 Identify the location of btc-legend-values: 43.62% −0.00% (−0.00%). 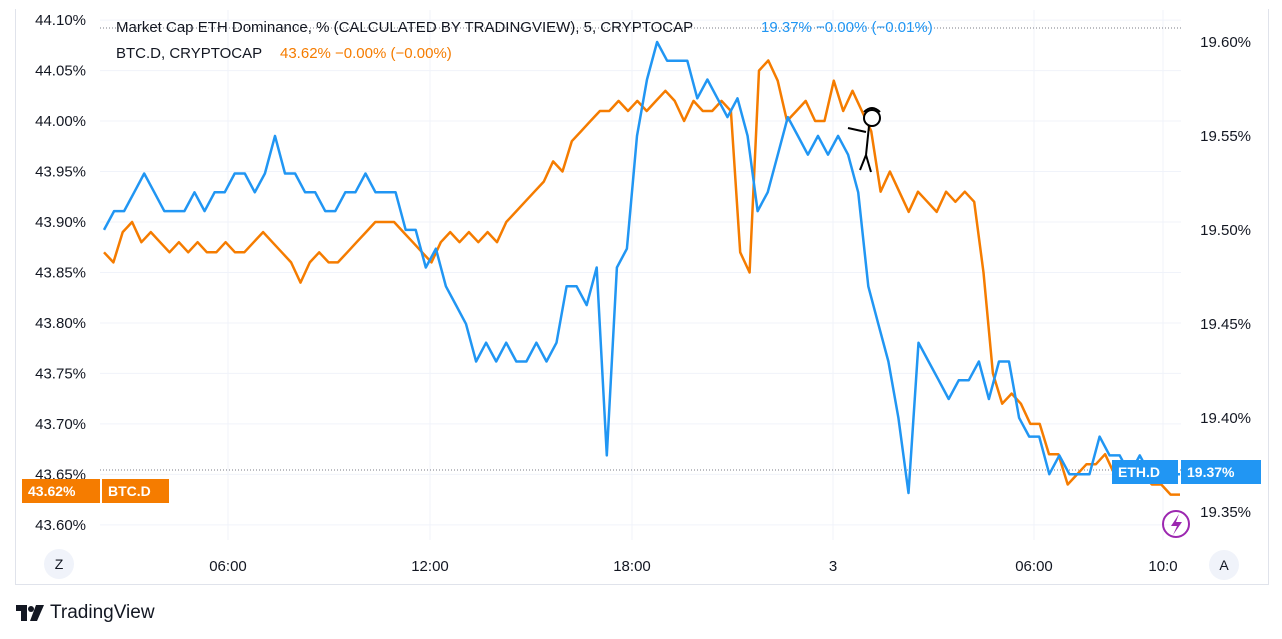
(366, 53).